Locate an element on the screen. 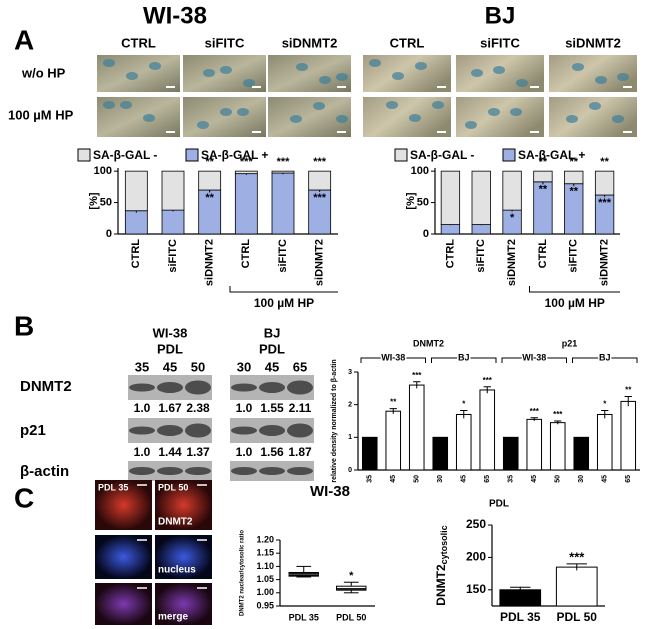 The height and width of the screenshot is (629, 650). y-tick-label: 100 is located at coordinates (420, 171).